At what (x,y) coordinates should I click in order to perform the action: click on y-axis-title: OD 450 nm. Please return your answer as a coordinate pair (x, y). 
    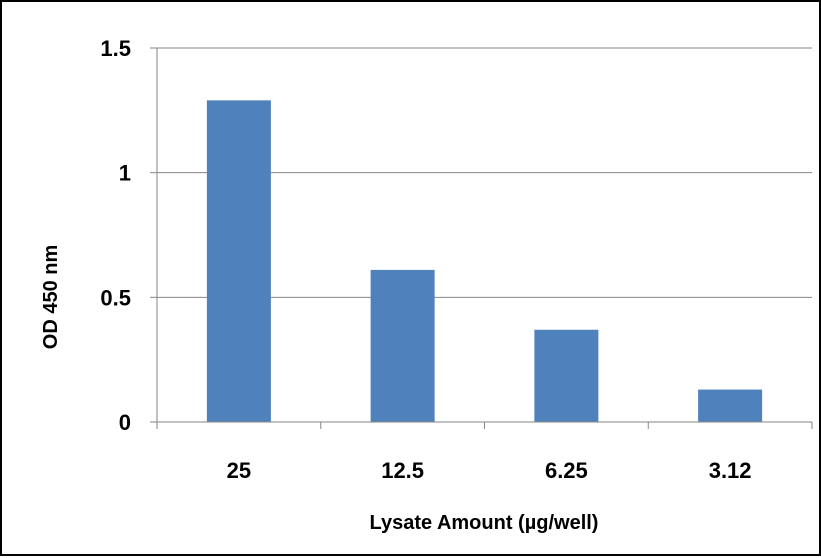
    Looking at the image, I should click on (51, 297).